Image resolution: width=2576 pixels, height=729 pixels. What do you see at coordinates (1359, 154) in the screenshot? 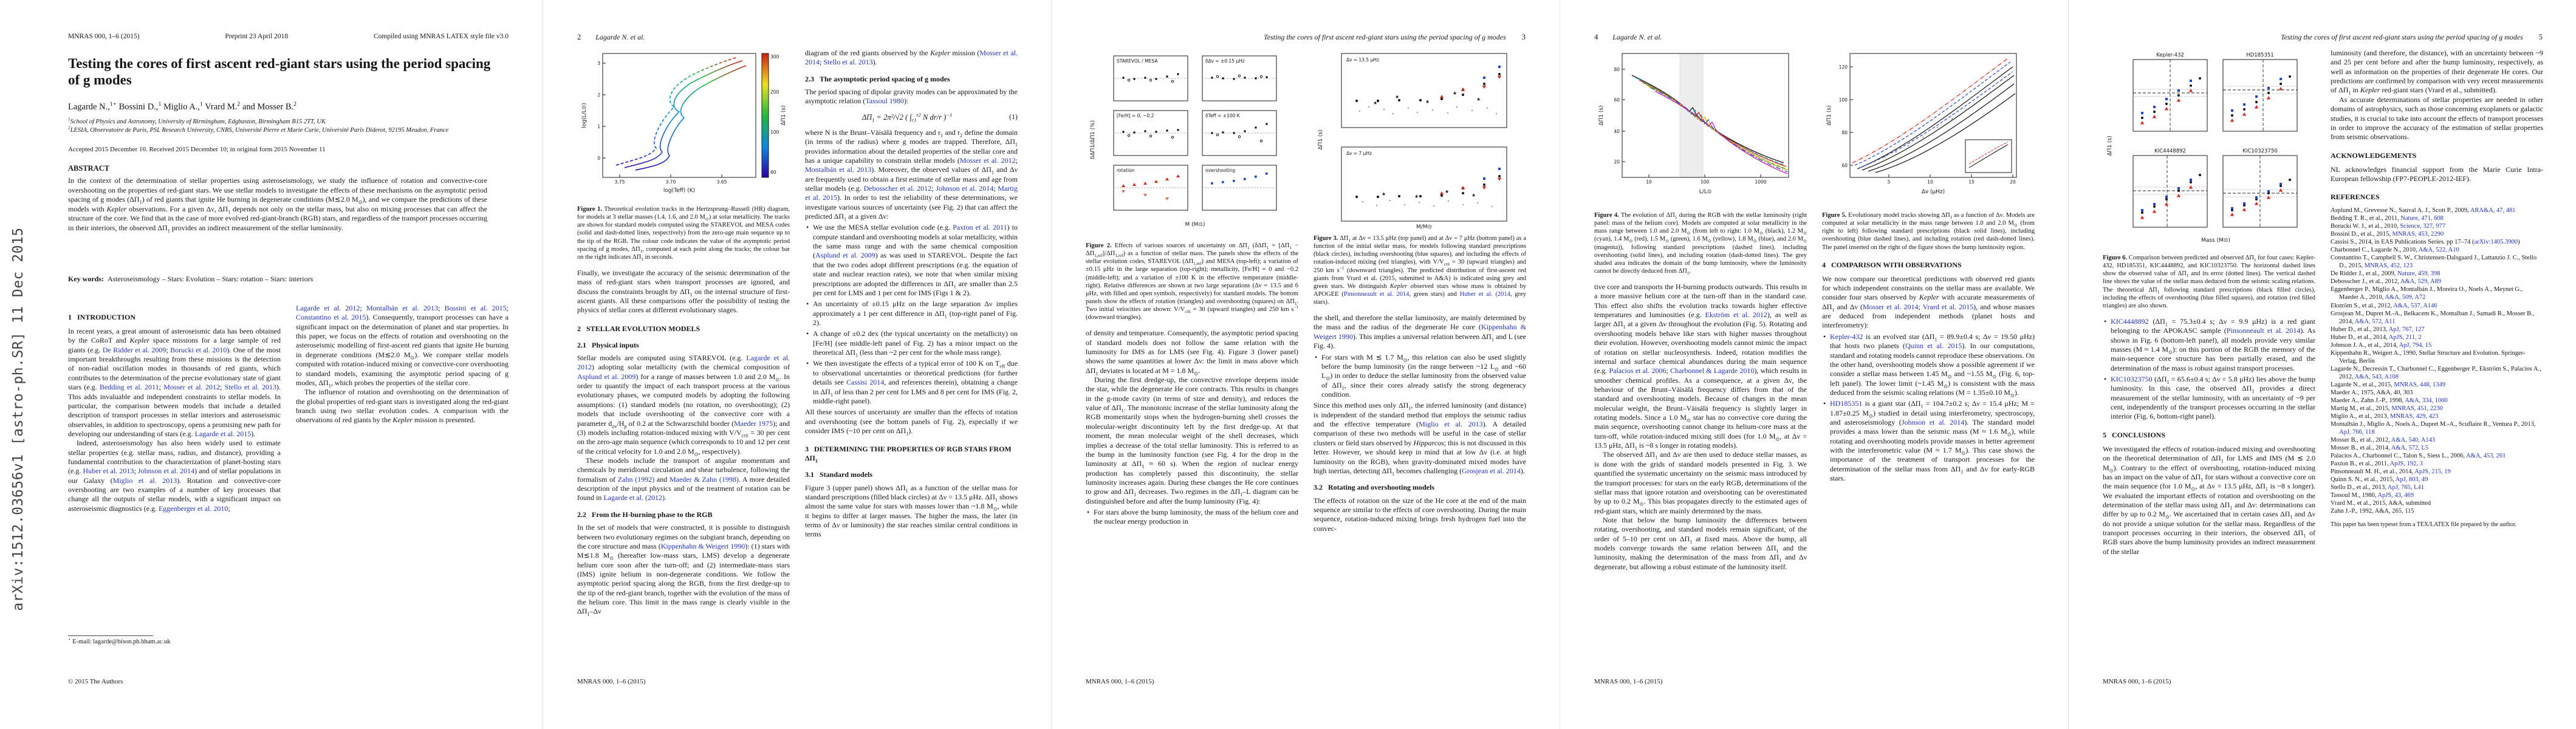
I see `svg-text: Δν = 7 μHz` at bounding box center [1359, 154].